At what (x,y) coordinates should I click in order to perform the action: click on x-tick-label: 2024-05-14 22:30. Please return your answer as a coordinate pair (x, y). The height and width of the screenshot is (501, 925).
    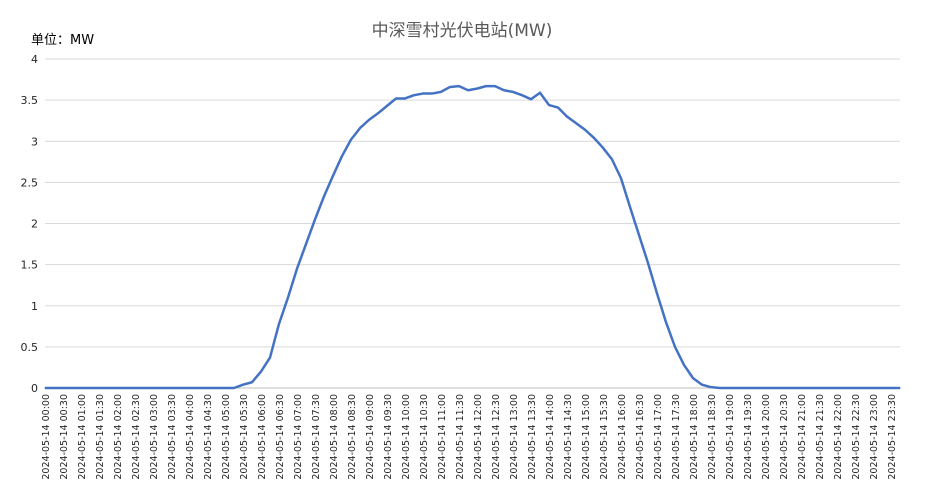
    Looking at the image, I should click on (856, 437).